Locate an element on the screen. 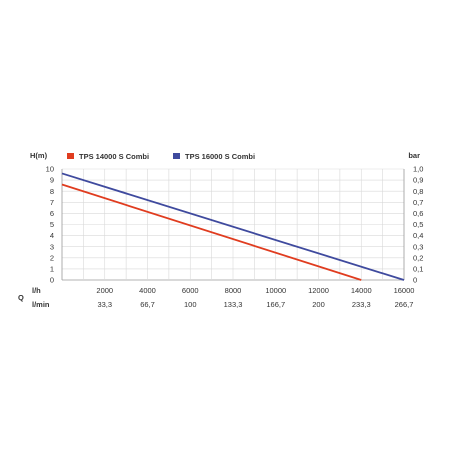 This screenshot has width=460, height=460. y-tick-label-left: 8 is located at coordinates (52, 191).